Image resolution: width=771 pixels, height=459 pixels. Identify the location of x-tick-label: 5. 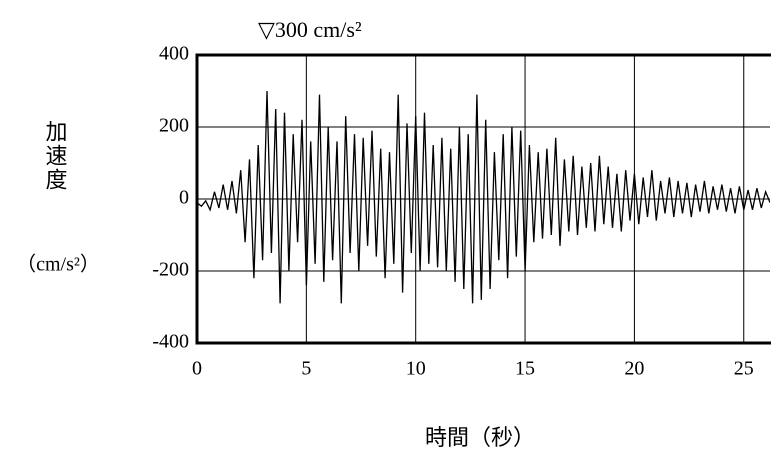
(306, 369).